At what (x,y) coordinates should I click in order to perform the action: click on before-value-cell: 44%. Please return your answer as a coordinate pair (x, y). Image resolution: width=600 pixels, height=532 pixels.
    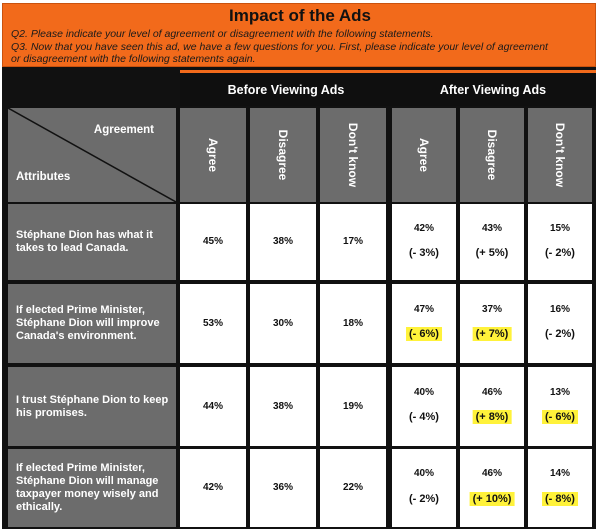
    Looking at the image, I should click on (213, 406).